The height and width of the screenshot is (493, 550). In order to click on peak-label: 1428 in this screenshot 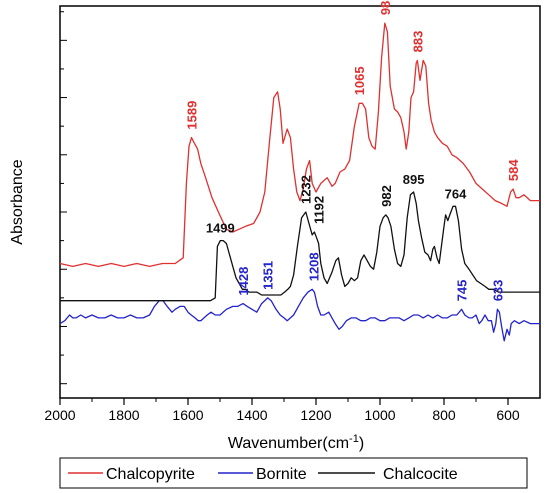, I will do `click(243, 281)`.